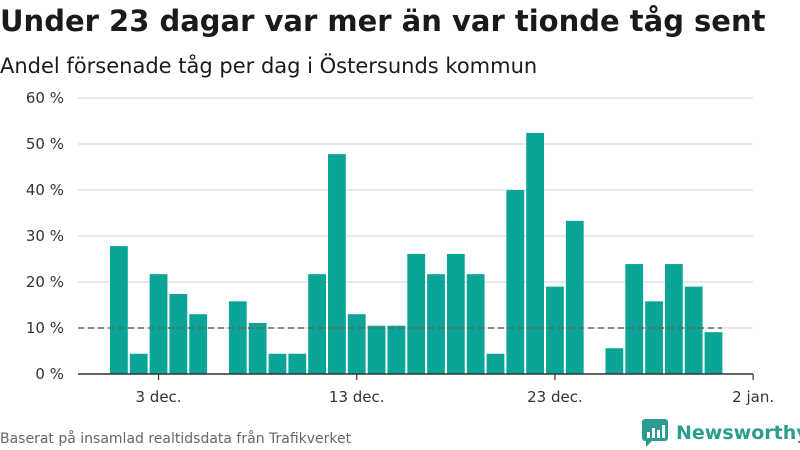  I want to click on brand-name: Newsworthy, so click(738, 433).